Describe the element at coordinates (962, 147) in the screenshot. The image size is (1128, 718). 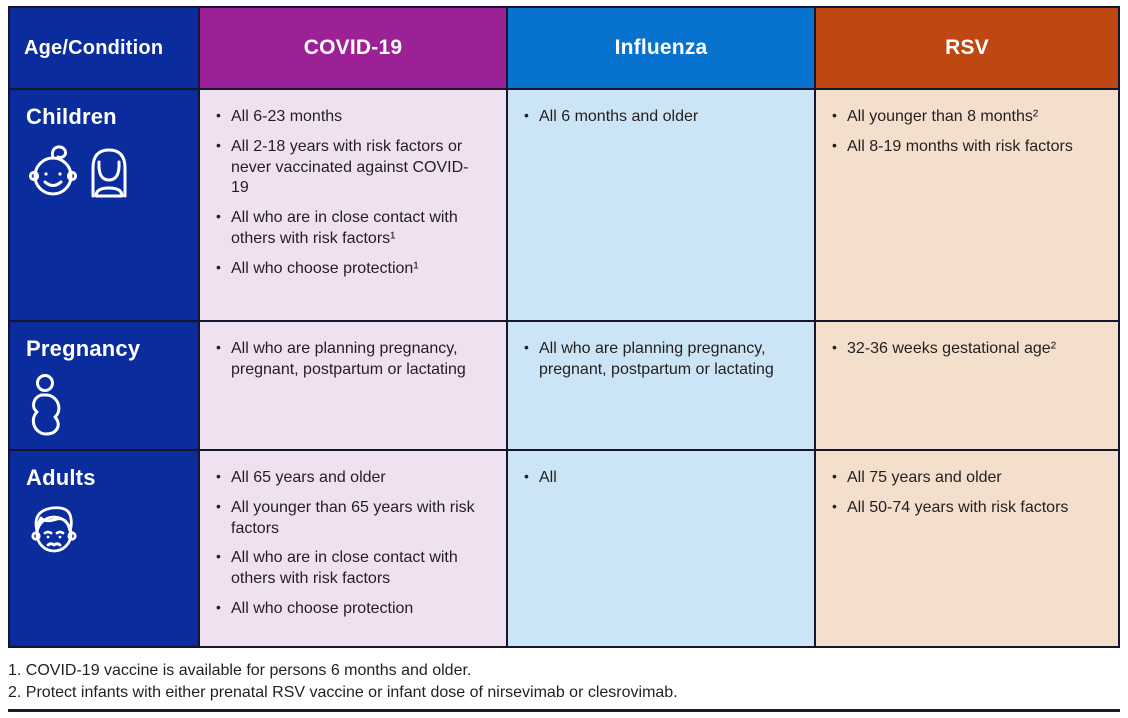
I see `bullet-item: All 8-19 months with risk factors` at that location.